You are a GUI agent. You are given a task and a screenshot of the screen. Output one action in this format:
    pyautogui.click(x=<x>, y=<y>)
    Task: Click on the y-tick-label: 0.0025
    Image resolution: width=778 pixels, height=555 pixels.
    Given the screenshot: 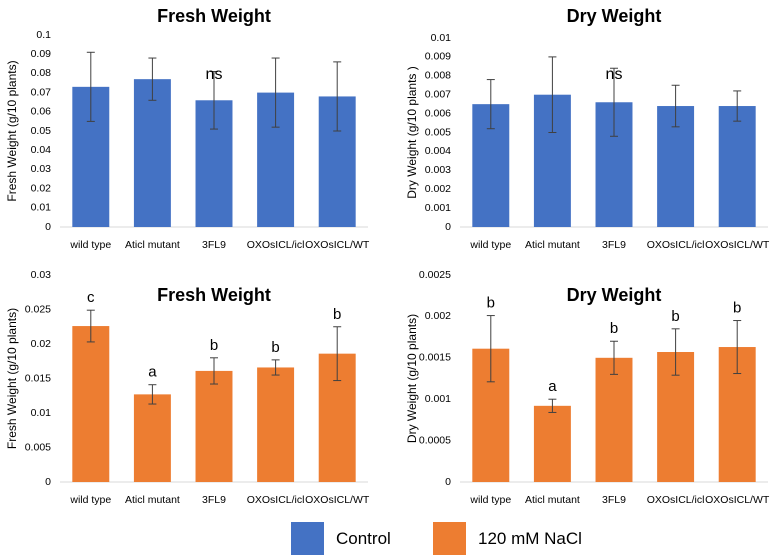 What is the action you would take?
    pyautogui.click(x=435, y=275)
    